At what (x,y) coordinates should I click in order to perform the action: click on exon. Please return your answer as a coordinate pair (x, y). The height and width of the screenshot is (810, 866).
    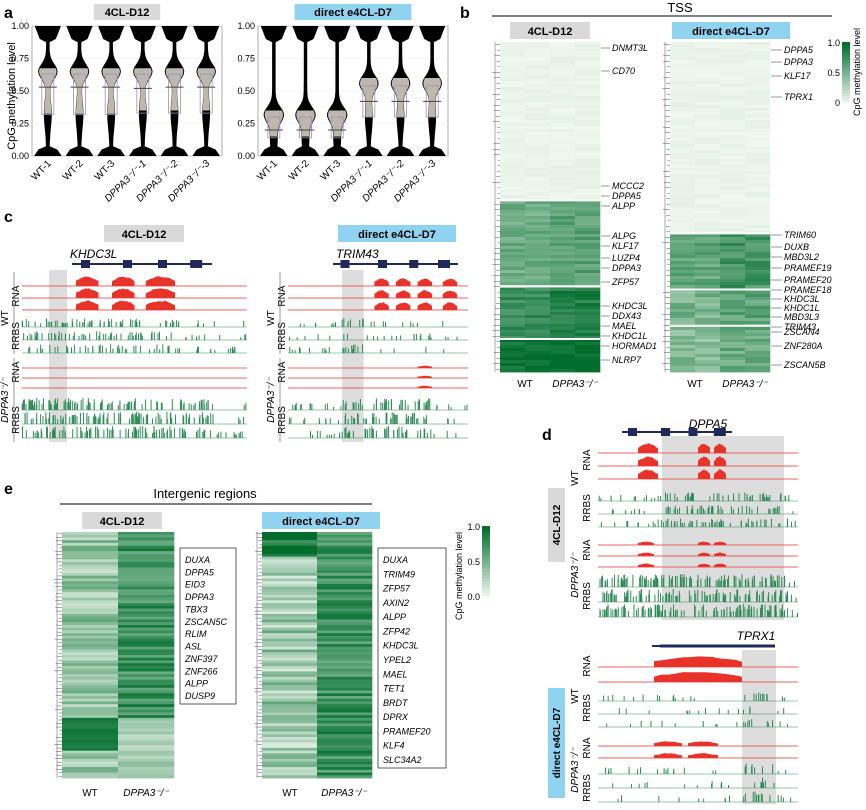
    Looking at the image, I should click on (127, 264).